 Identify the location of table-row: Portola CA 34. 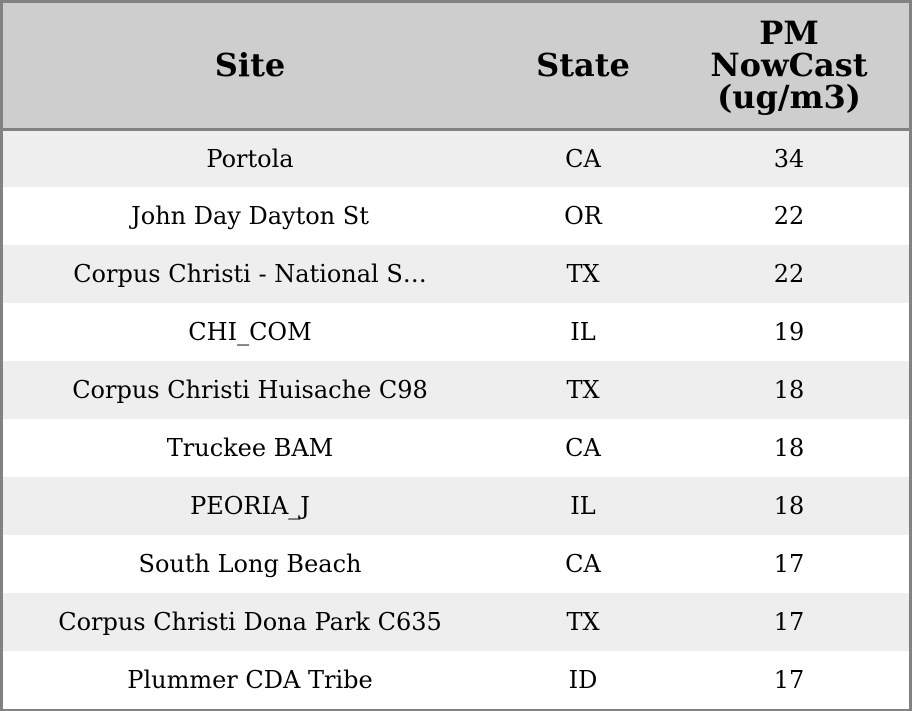
(456, 158).